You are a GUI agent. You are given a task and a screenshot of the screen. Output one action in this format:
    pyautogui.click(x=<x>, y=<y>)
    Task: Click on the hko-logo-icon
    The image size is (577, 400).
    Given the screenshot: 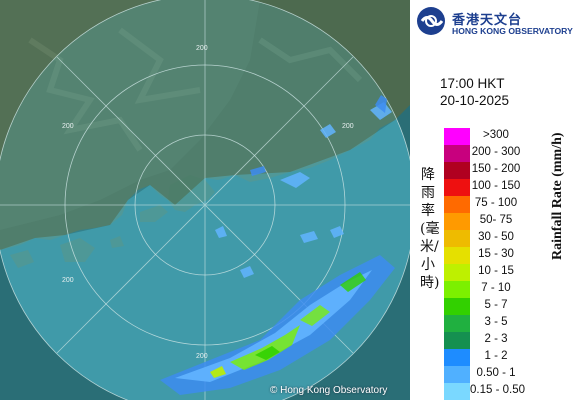 What is the action you would take?
    pyautogui.click(x=431, y=21)
    